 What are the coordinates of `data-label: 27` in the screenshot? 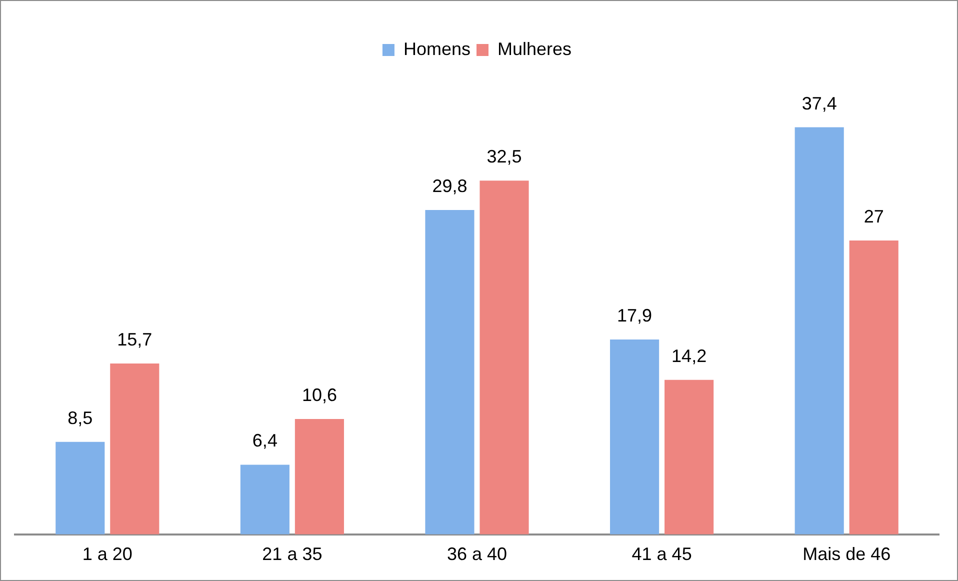 It's located at (874, 216).